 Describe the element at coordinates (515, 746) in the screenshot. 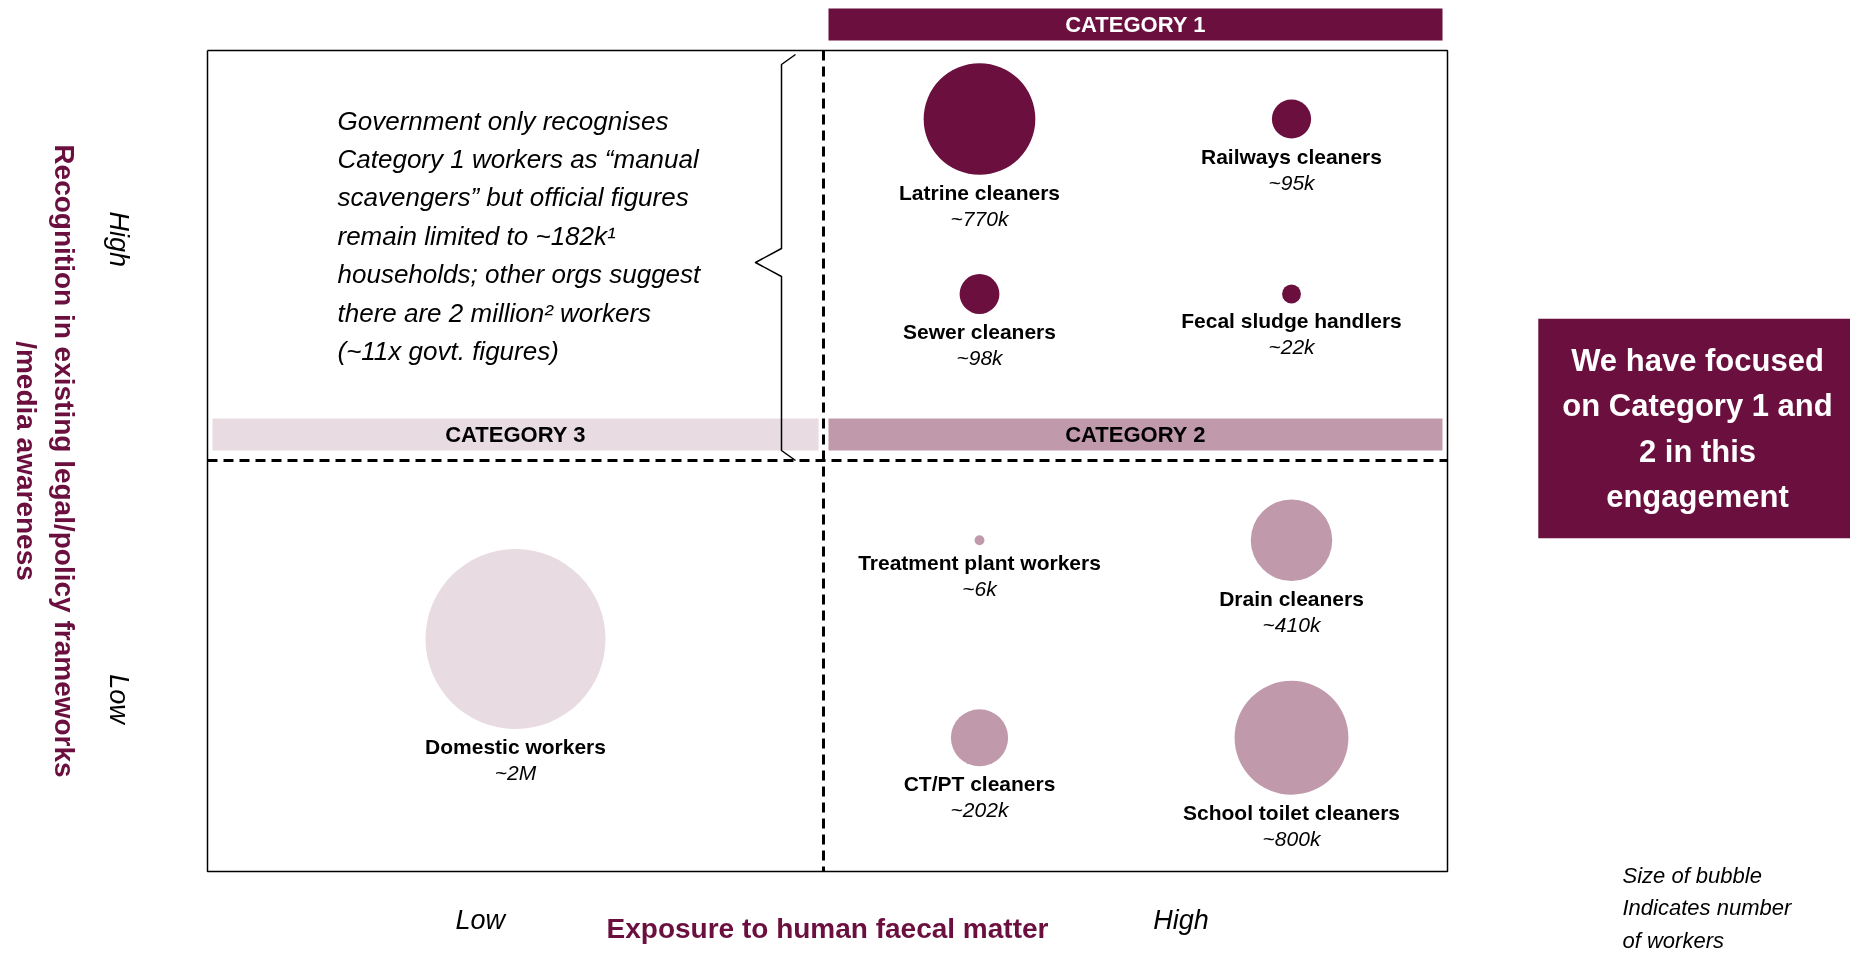

I see `category-label: Domestic workers` at that location.